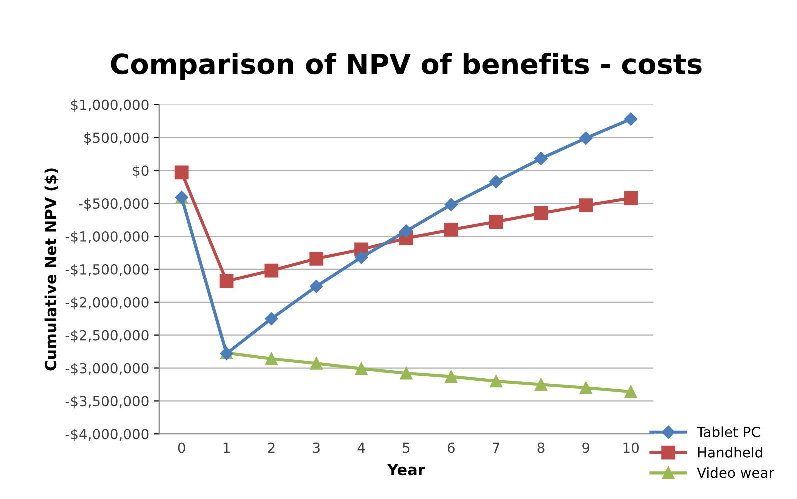 The image size is (797, 499). I want to click on legend-label: Handheld, so click(730, 452).